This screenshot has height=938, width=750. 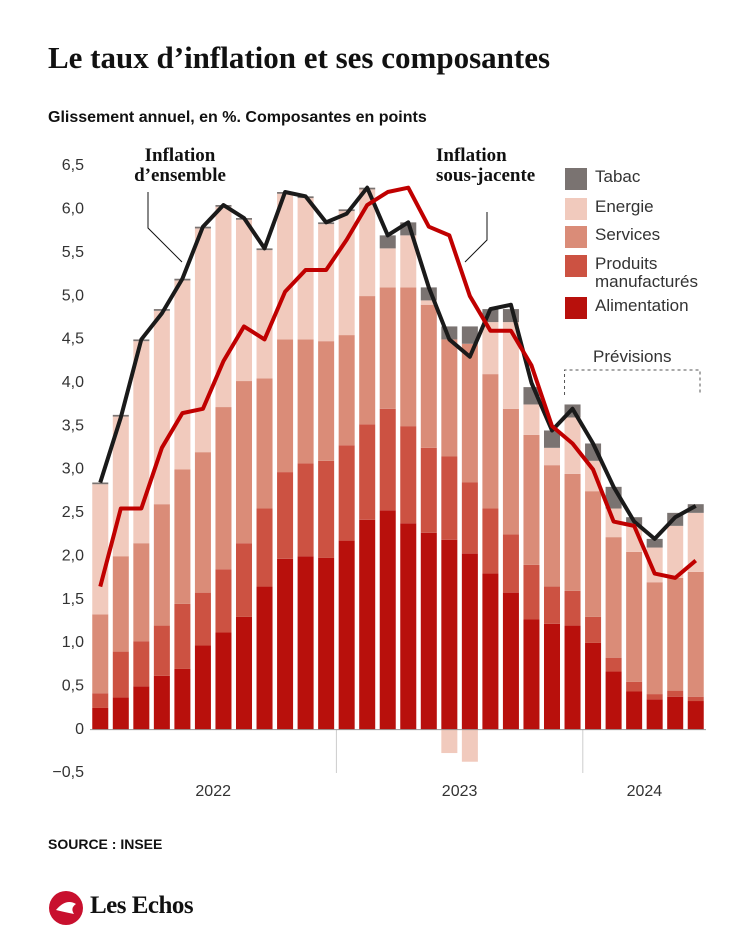 I want to click on y-tick-label: 1,5, so click(x=73, y=599).